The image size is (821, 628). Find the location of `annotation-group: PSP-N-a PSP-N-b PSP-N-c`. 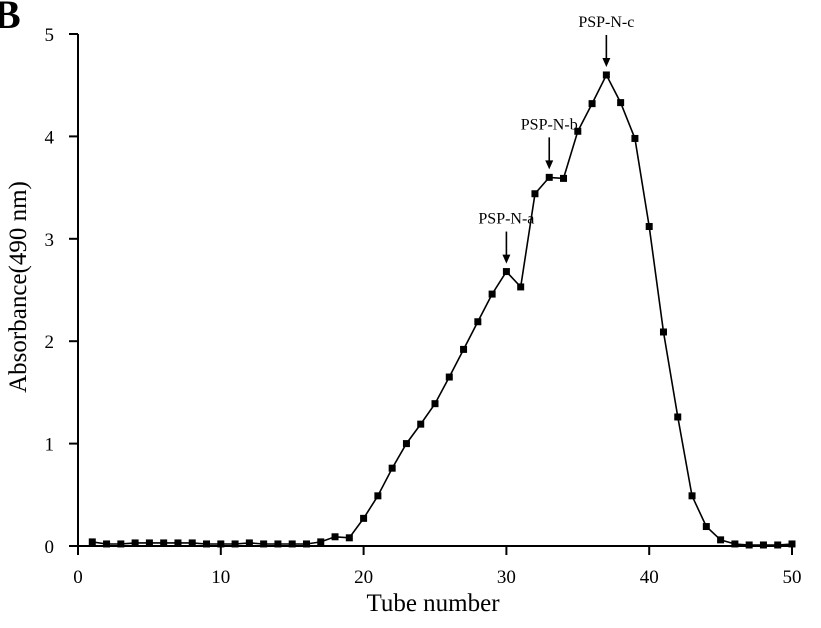

annotation-group: PSP-N-a PSP-N-b PSP-N-c is located at coordinates (556, 139).